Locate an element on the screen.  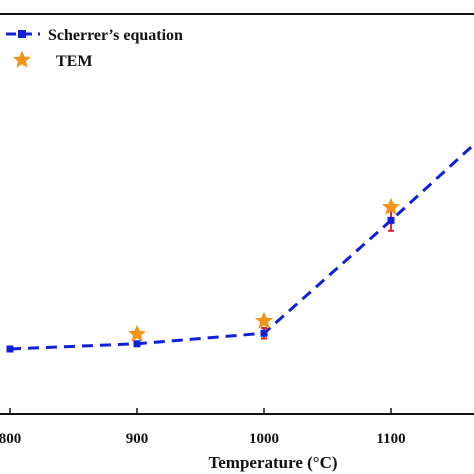
legend-scherrer-marker is located at coordinates (22, 34).